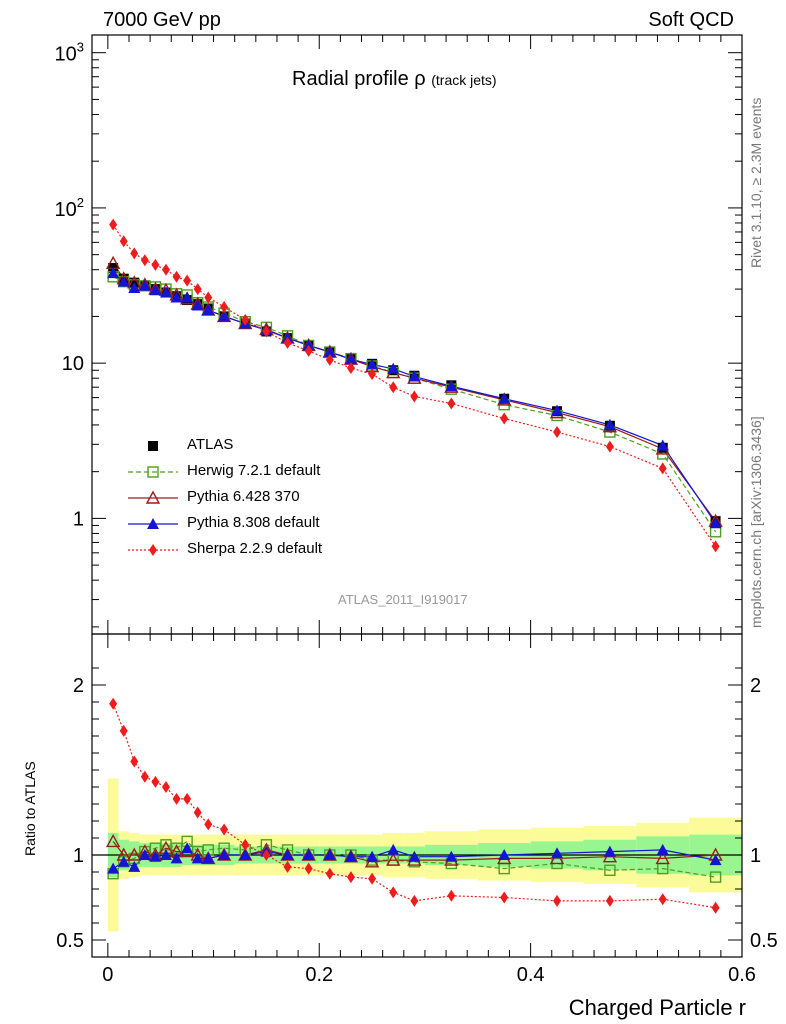 Image resolution: width=786 pixels, height=1024 pixels. What do you see at coordinates (153, 446) in the screenshot?
I see `legend-marker-atlas` at bounding box center [153, 446].